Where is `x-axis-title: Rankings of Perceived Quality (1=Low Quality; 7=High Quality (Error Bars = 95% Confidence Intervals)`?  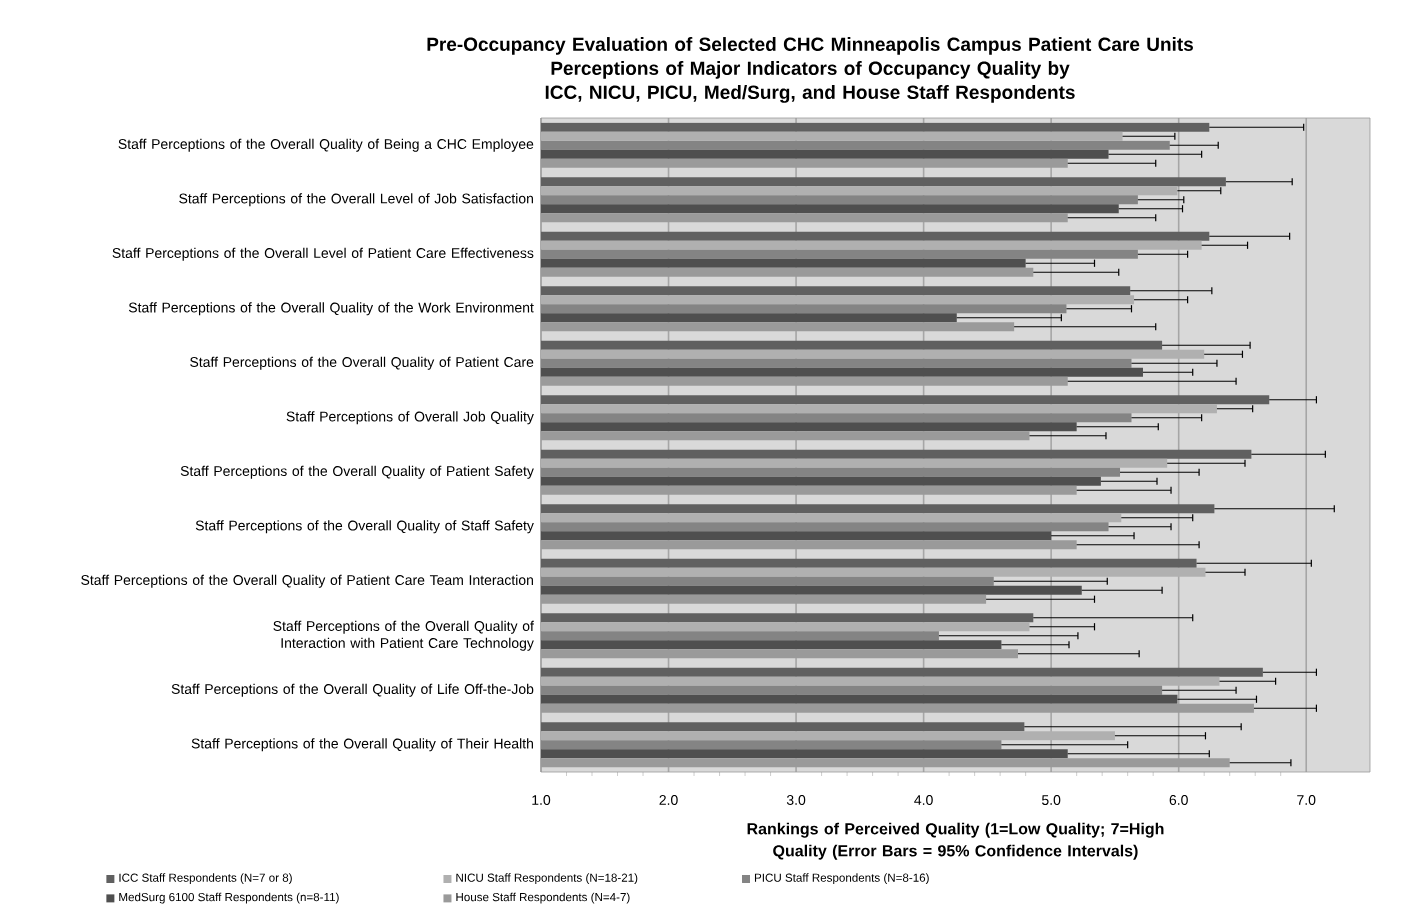
x-axis-title: Rankings of Perceived Quality (1=Low Quality; 7=High Quality (Error Bars = 95% Confidence Intervals) is located at coordinates (955, 841).